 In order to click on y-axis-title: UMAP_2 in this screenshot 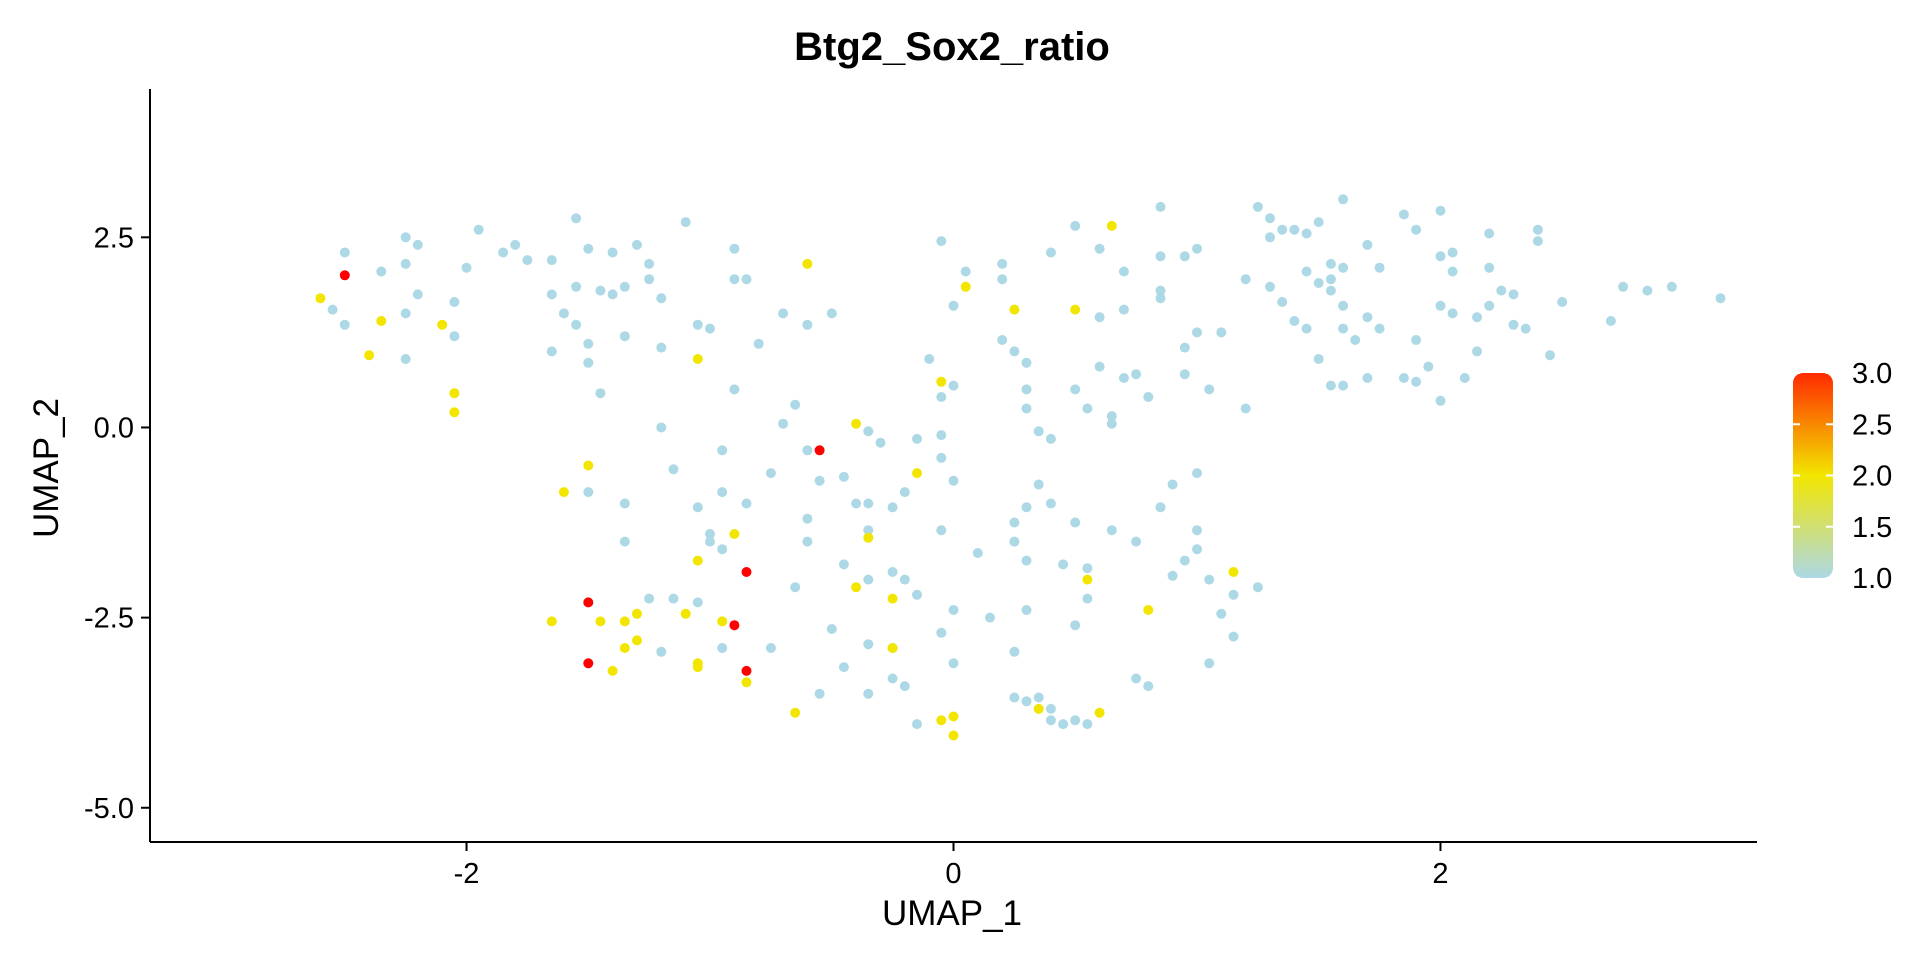, I will do `click(46, 468)`.